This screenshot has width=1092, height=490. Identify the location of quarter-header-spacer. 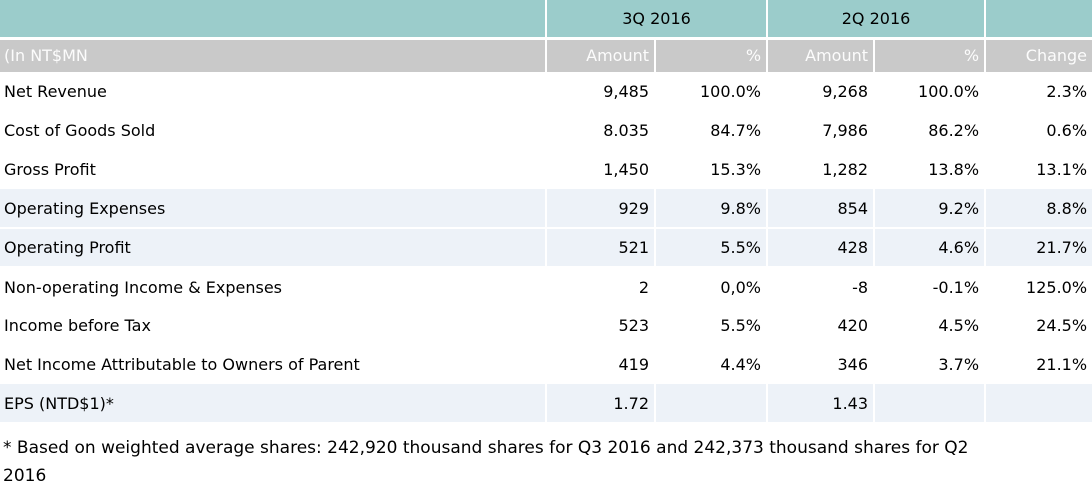
(273, 20).